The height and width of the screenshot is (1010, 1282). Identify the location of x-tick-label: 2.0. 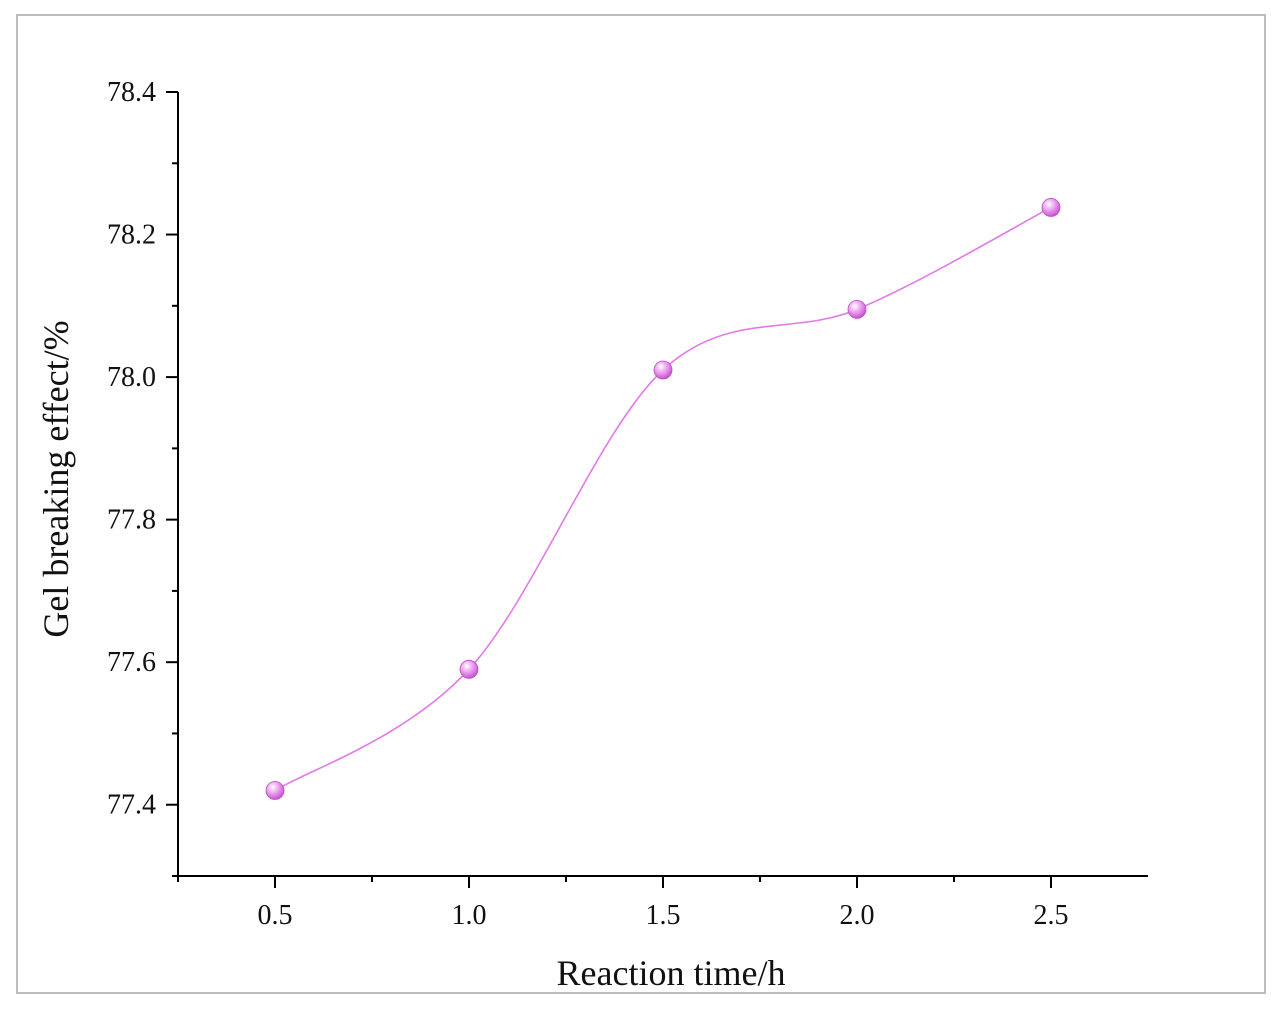
(857, 915).